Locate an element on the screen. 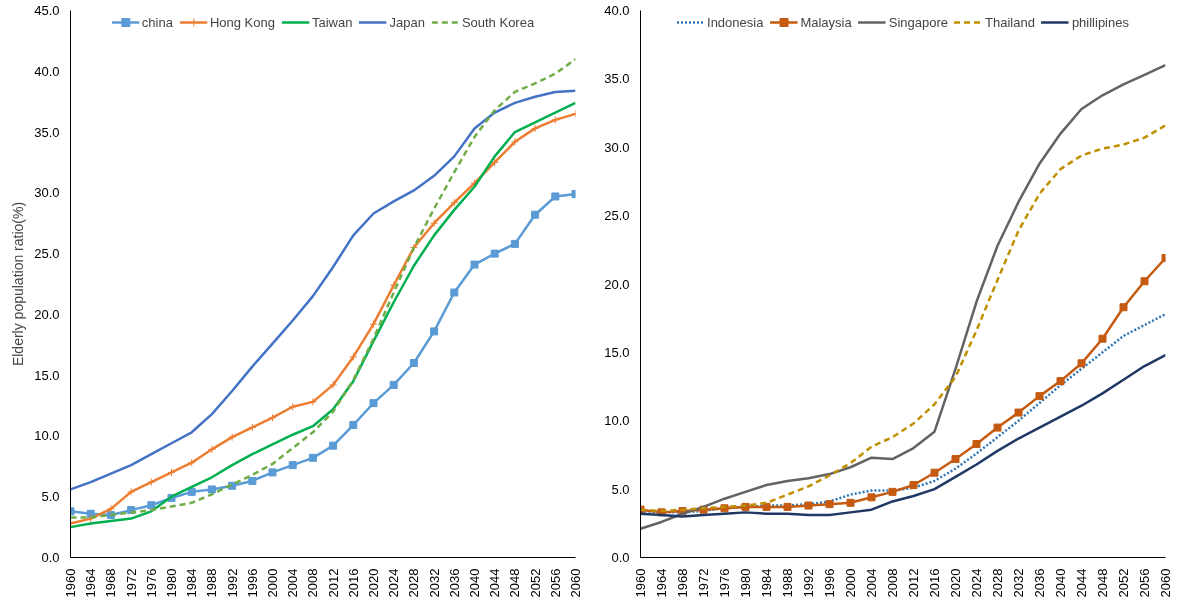  legend-label: Singapore is located at coordinates (918, 22).